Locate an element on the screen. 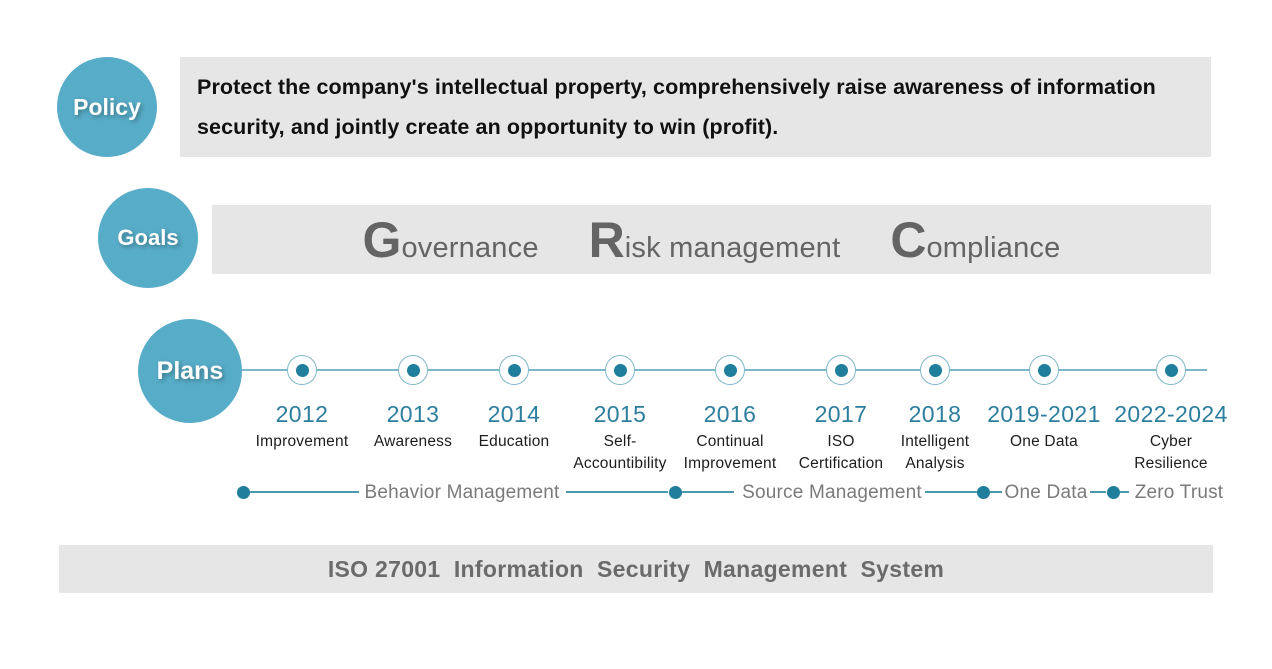  phase-label: Zero Trust is located at coordinates (1179, 492).